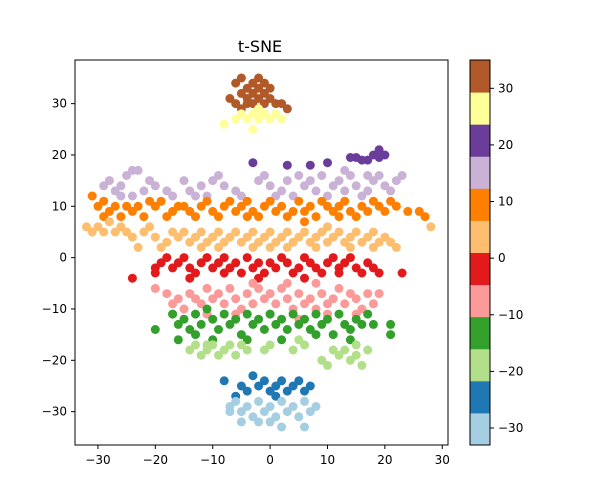 Image resolution: width=600 pixels, height=504 pixels. What do you see at coordinates (54, 309) in the screenshot?
I see `y-tick-label: −10` at bounding box center [54, 309].